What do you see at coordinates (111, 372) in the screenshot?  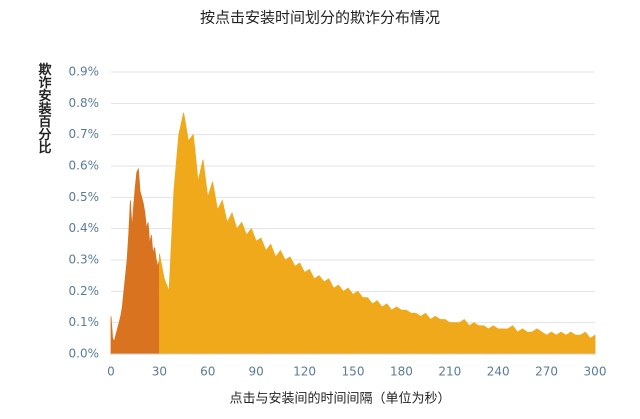 I see `x-tick-label: 0` at bounding box center [111, 372].